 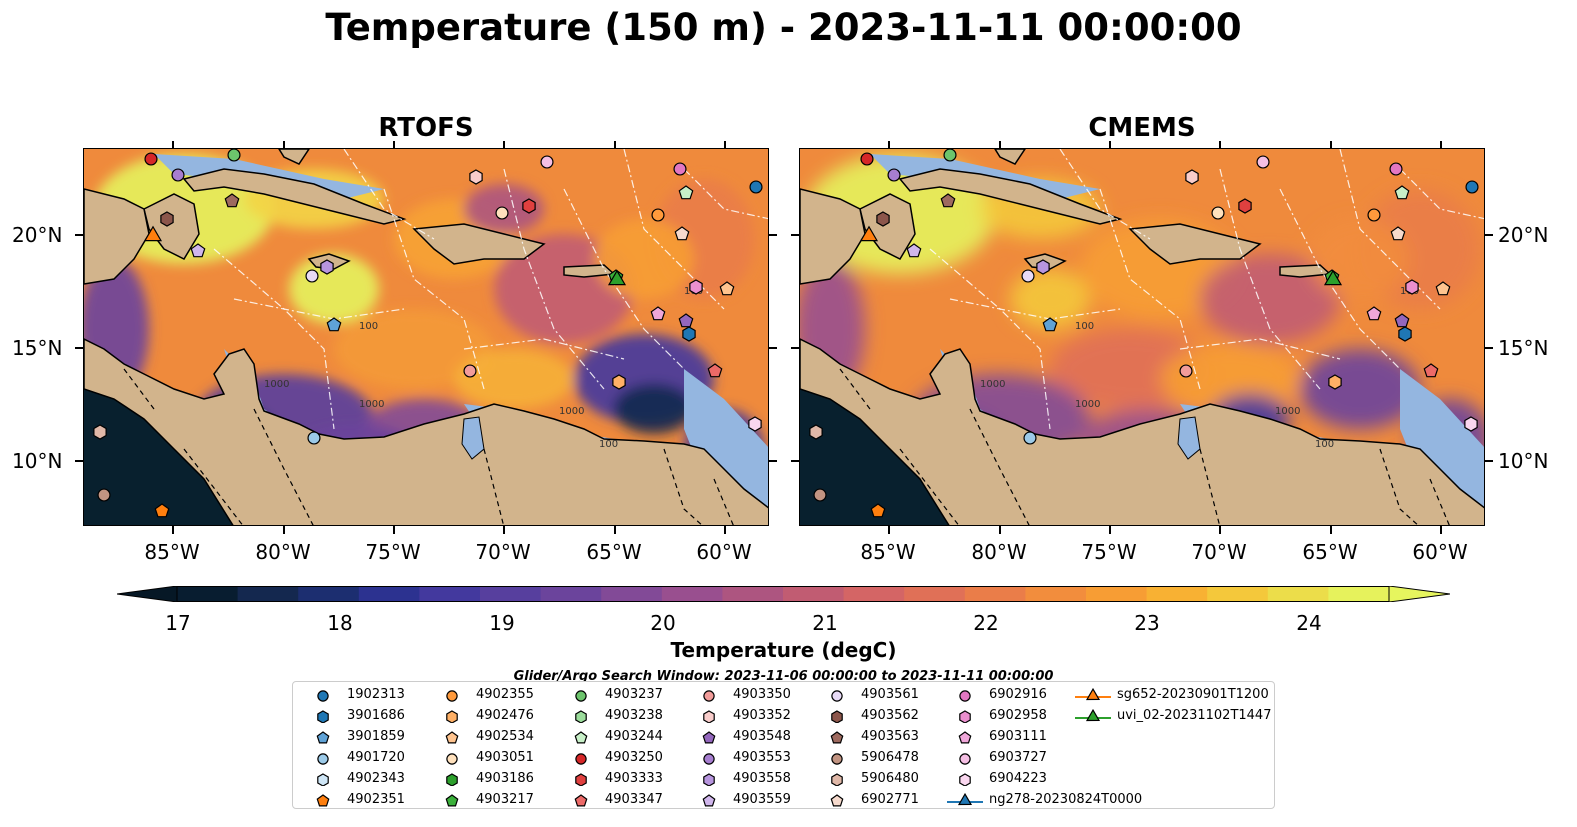 I want to click on colorbar-tick: 22, so click(x=986, y=623).